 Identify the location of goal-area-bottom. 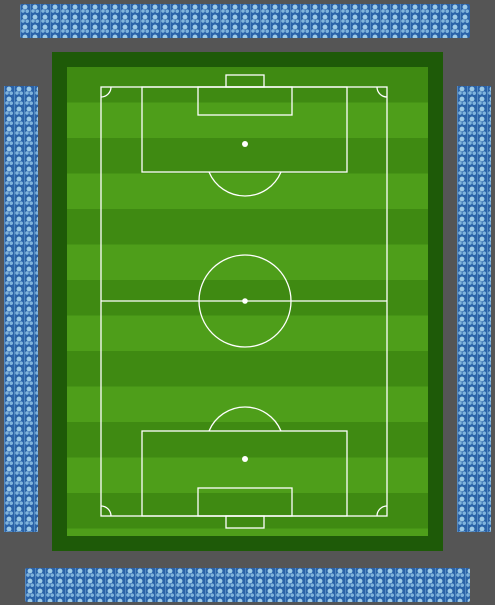
(245, 502).